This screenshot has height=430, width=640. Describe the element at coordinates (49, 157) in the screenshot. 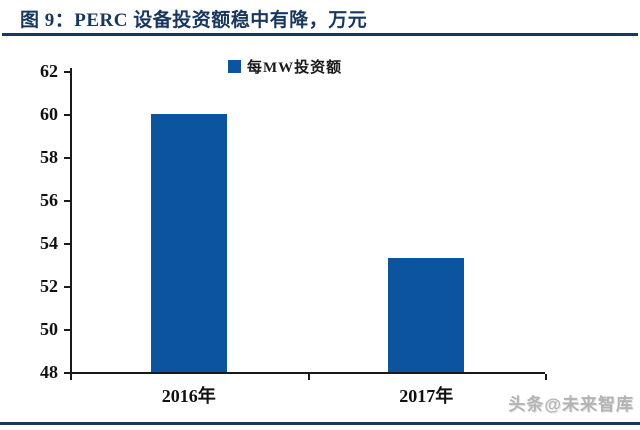

I see `y-tick-label: 58` at that location.